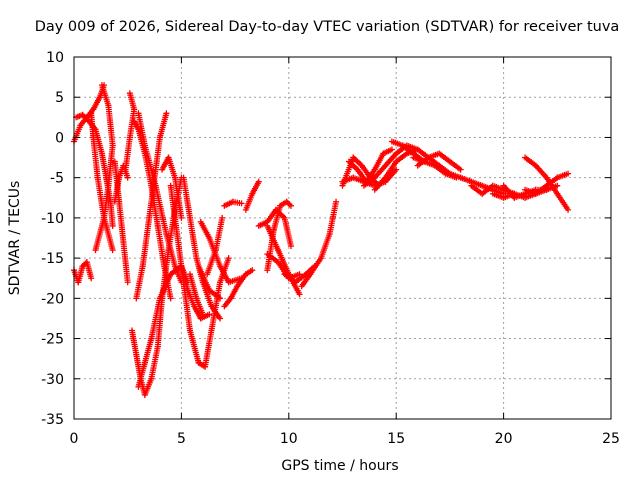 The height and width of the screenshot is (480, 640). I want to click on series-arc5, so click(102, 182).